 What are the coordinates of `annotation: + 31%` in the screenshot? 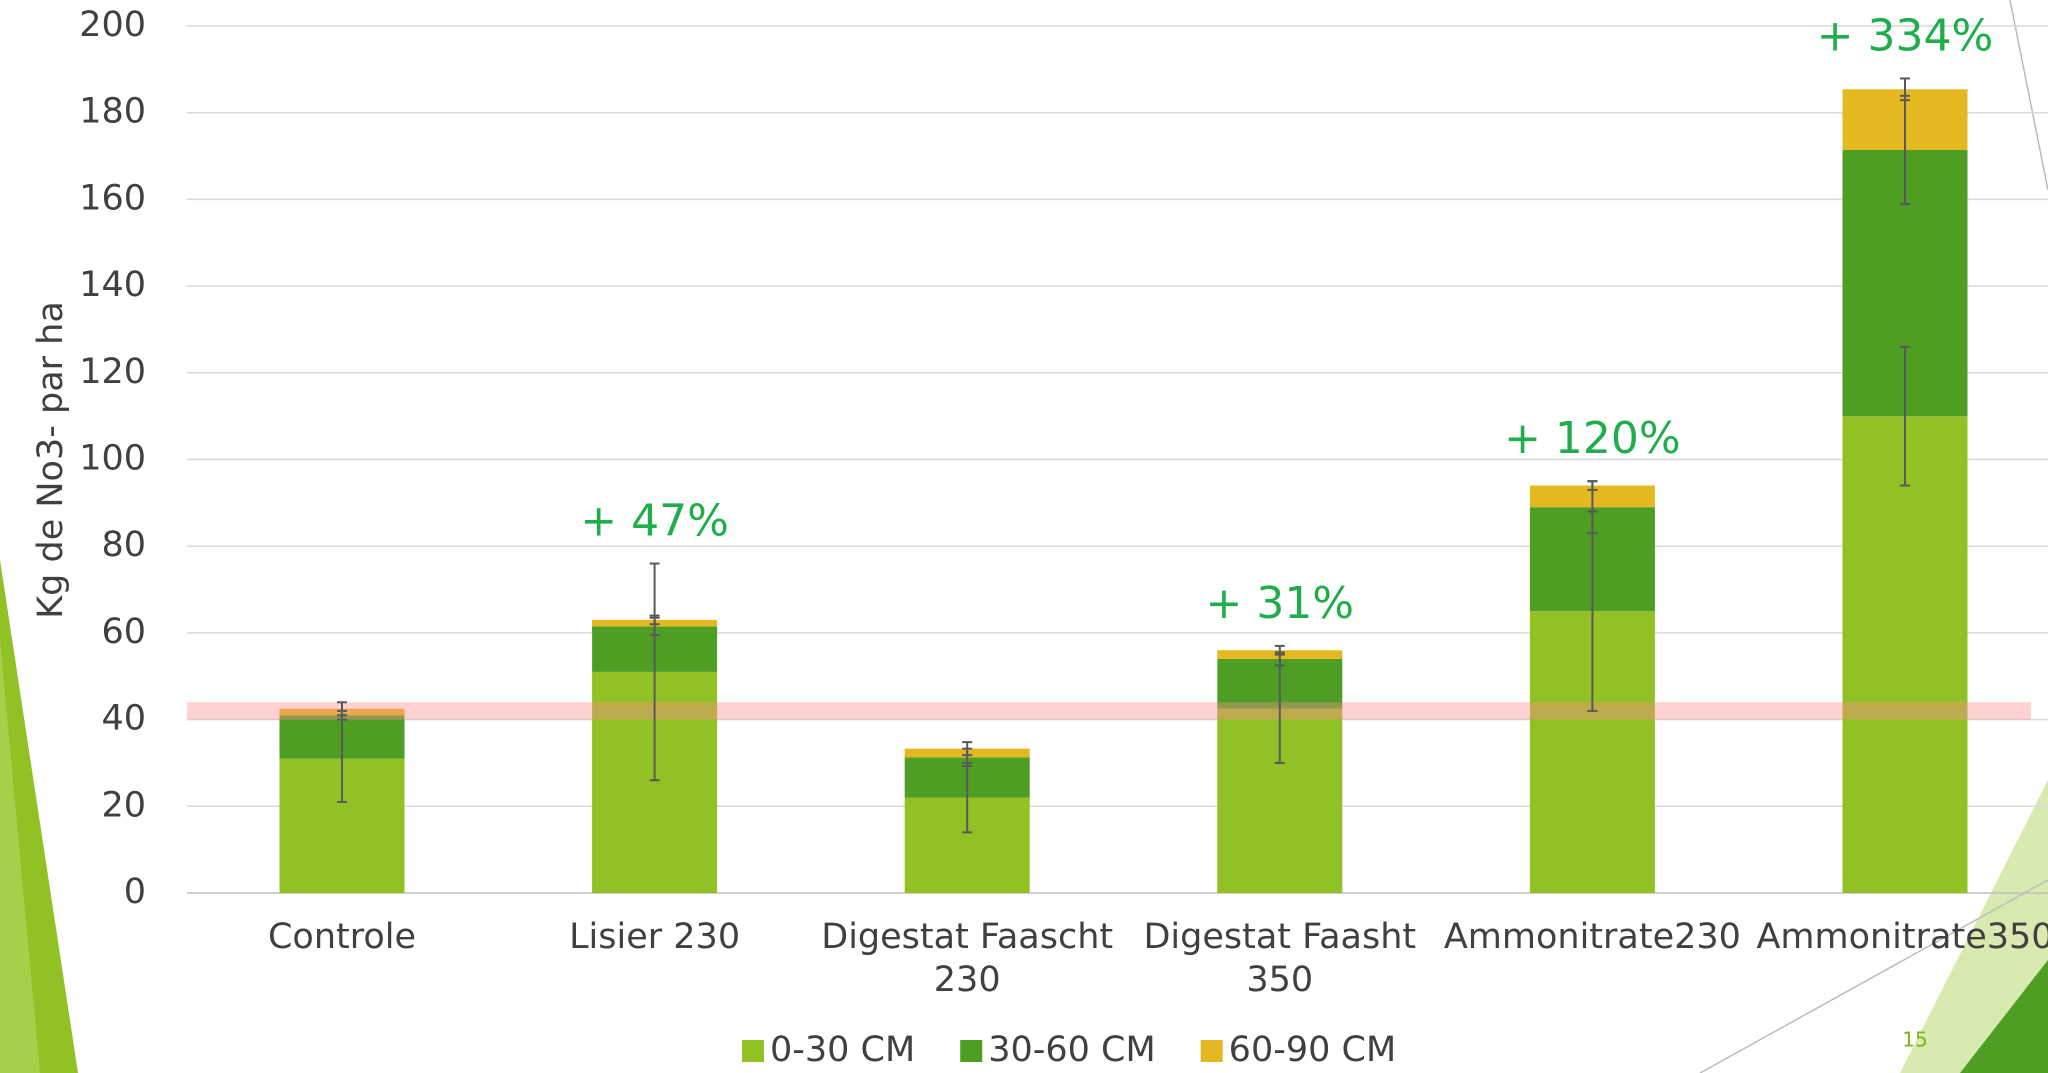 It's located at (1279, 603).